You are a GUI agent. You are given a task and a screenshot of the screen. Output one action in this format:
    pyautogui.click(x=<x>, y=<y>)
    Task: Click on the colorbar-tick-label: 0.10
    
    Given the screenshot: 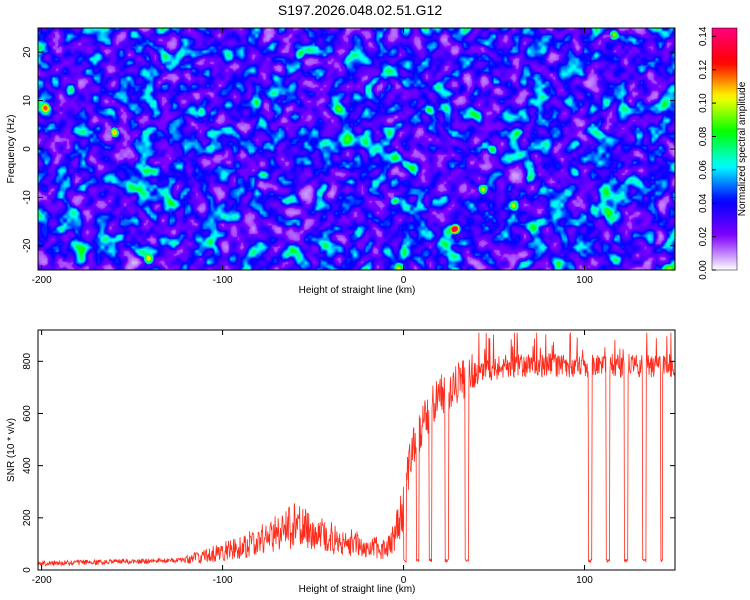 What is the action you would take?
    pyautogui.click(x=703, y=103)
    